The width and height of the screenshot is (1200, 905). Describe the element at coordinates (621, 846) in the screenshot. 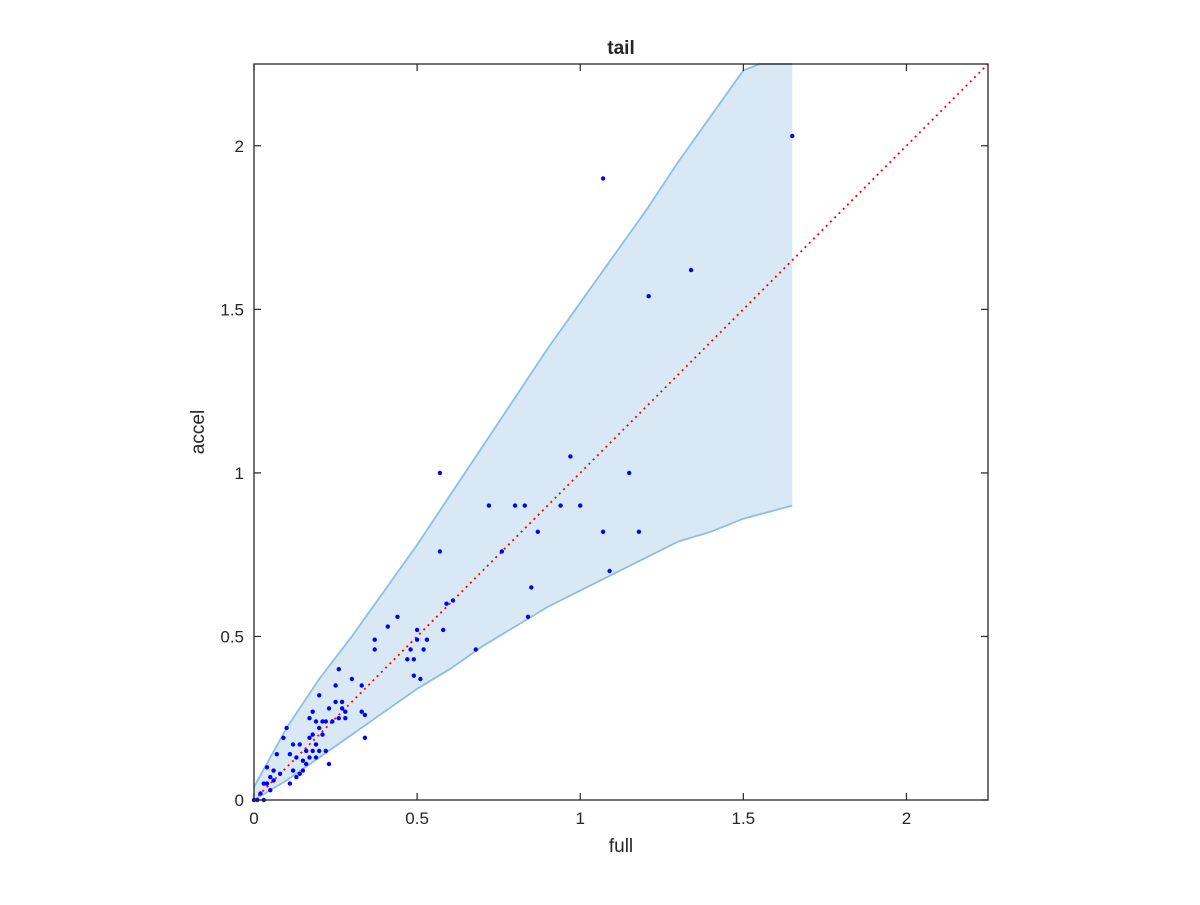

I see `x-axis-label: full` at that location.